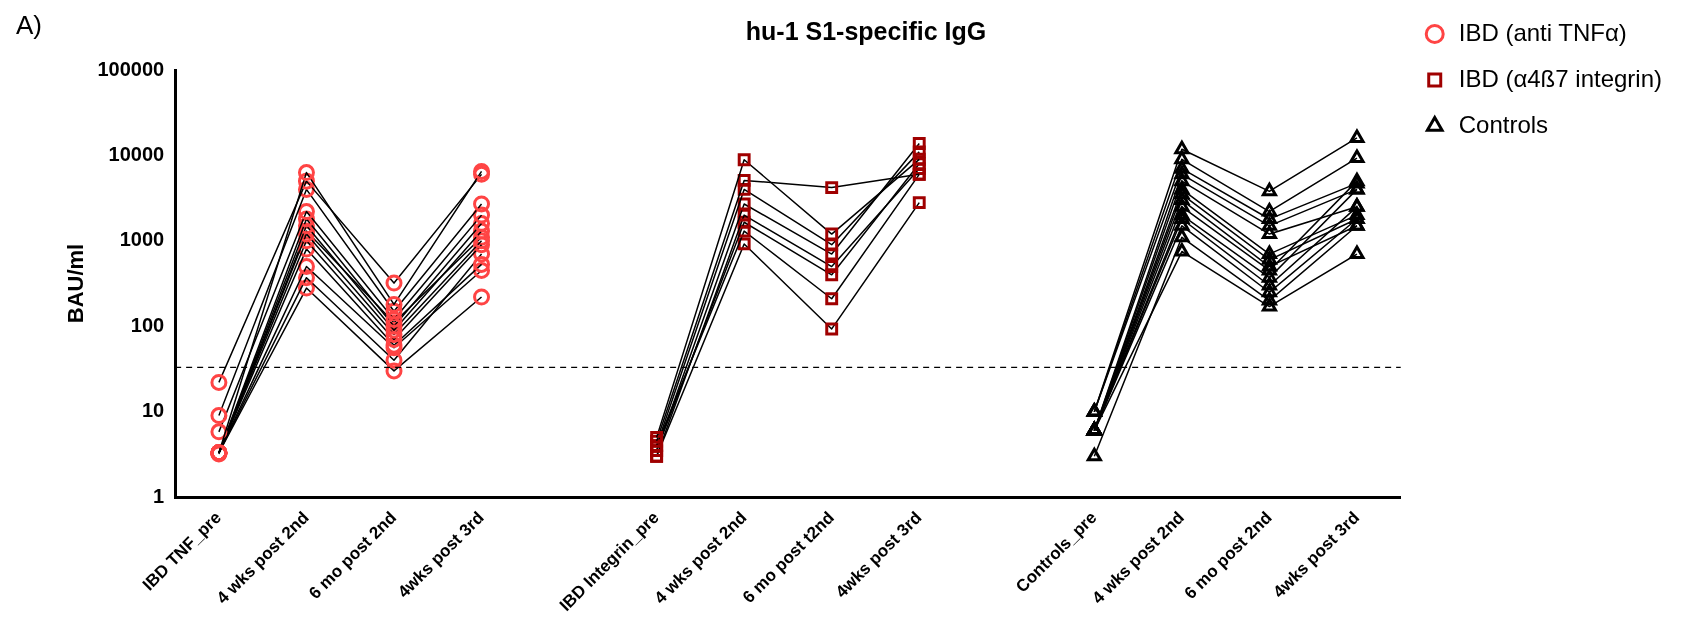  What do you see at coordinates (29, 25) in the screenshot?
I see `panel-letter: A)` at bounding box center [29, 25].